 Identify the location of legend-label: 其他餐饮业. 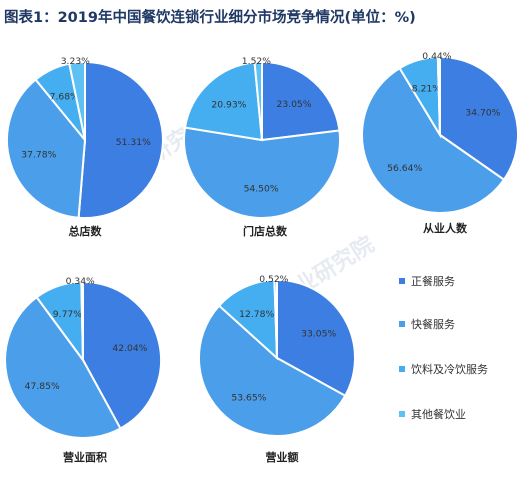
(438, 414).